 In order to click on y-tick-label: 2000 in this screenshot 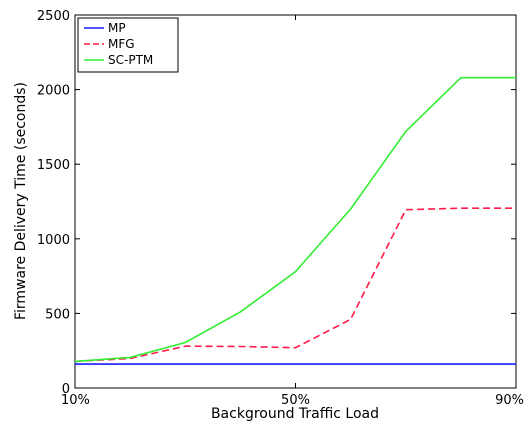, I will do `click(53, 91)`.